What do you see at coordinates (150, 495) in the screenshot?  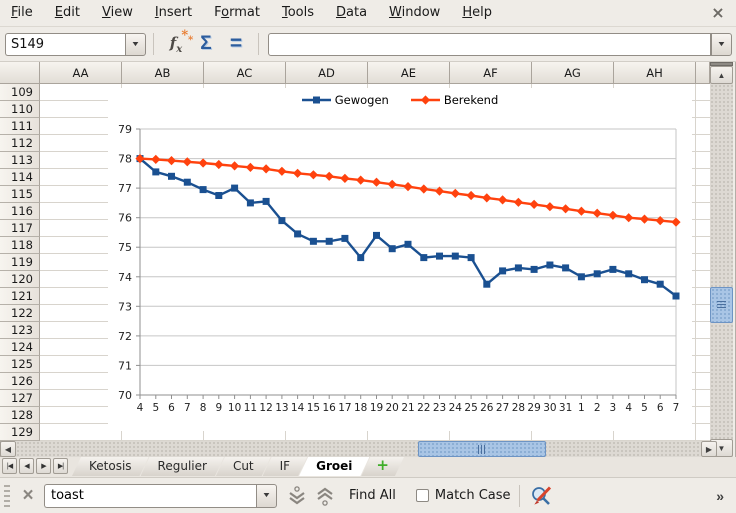 I see `search-input` at bounding box center [150, 495].